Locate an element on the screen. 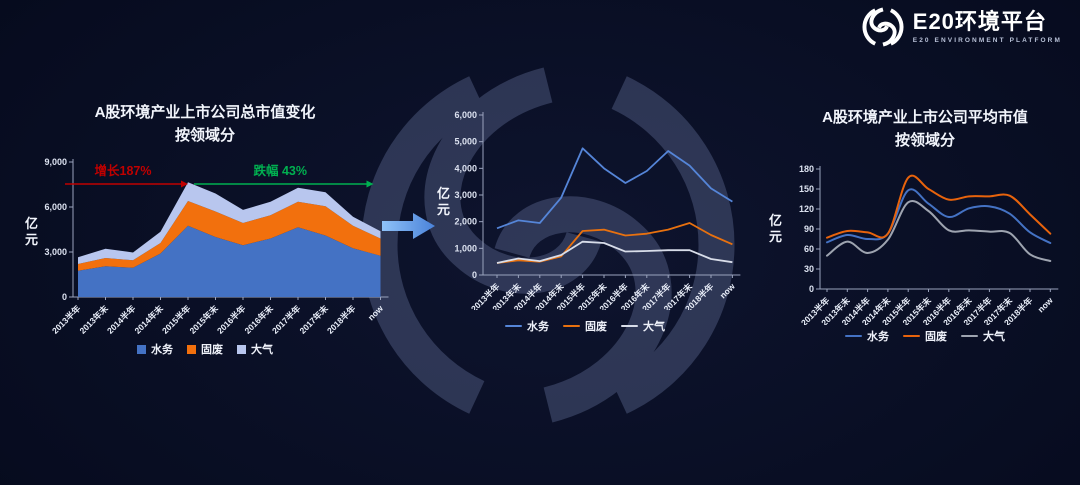 The width and height of the screenshot is (1080, 485). y-tick-label: 1,000 is located at coordinates (465, 248).